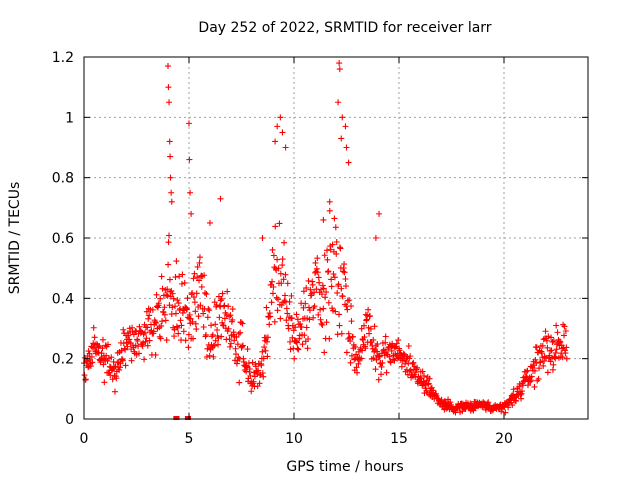 The height and width of the screenshot is (480, 640). What do you see at coordinates (344, 467) in the screenshot?
I see `x-axis-label: GPS time / hours` at bounding box center [344, 467].